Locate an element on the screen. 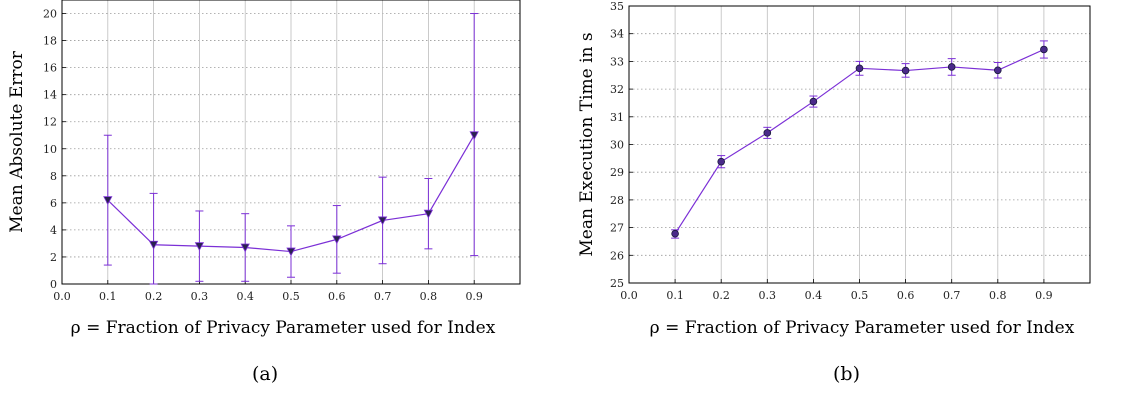 This screenshot has width=1129, height=394. y-tick-label: 35 is located at coordinates (617, 6).